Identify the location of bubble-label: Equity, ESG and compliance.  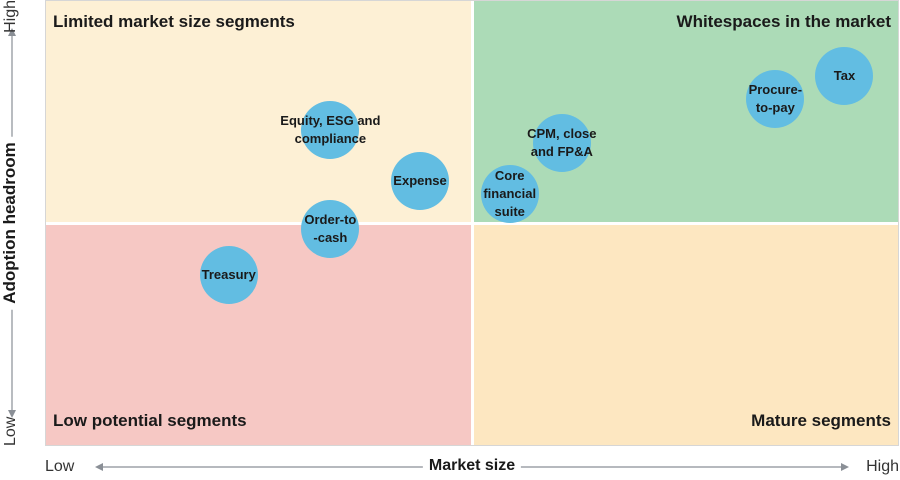
(330, 129).